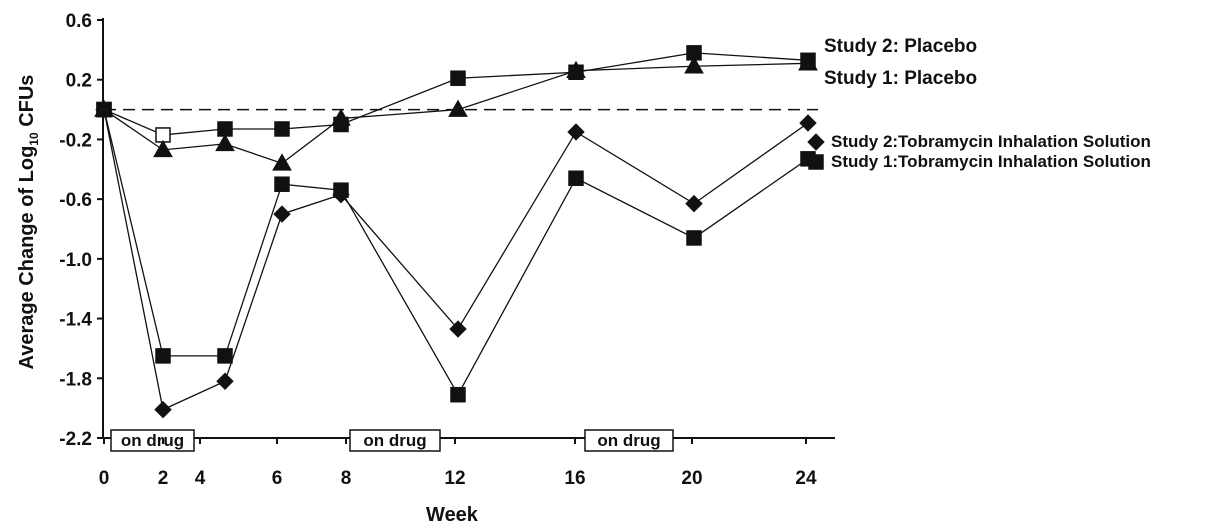 The width and height of the screenshot is (1218, 529). Describe the element at coordinates (27, 258) in the screenshot. I see `y-axis-title-main: Average Change of Log` at that location.